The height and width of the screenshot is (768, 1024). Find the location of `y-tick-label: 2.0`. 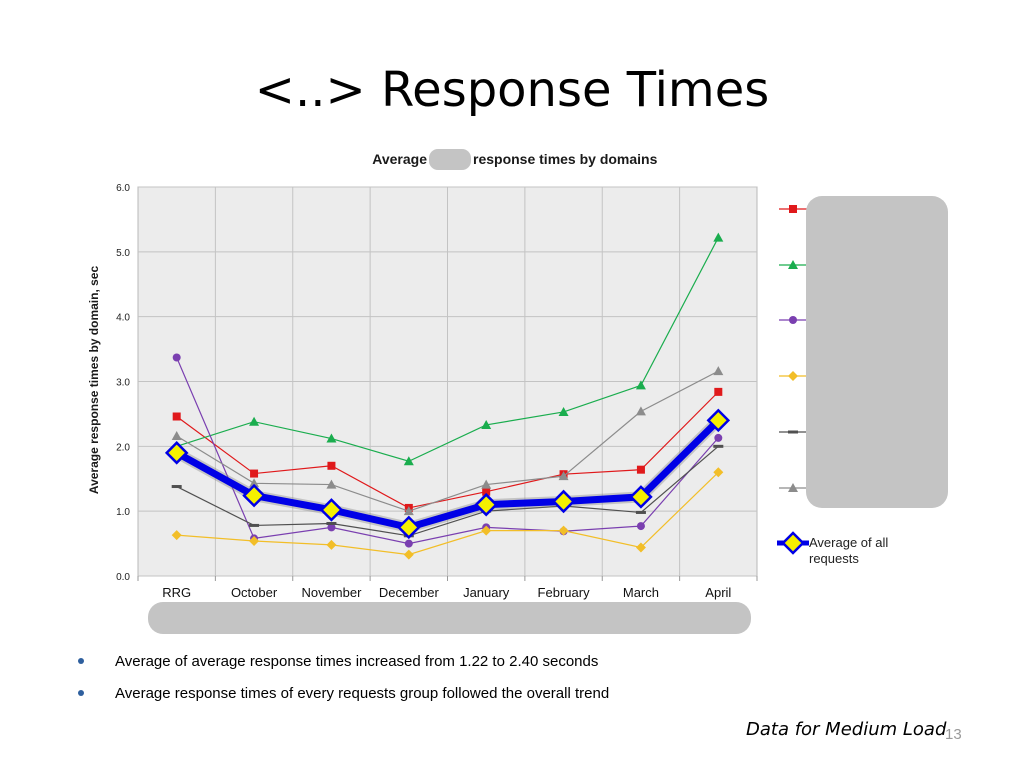

y-tick-label: 2.0 is located at coordinates (123, 447).